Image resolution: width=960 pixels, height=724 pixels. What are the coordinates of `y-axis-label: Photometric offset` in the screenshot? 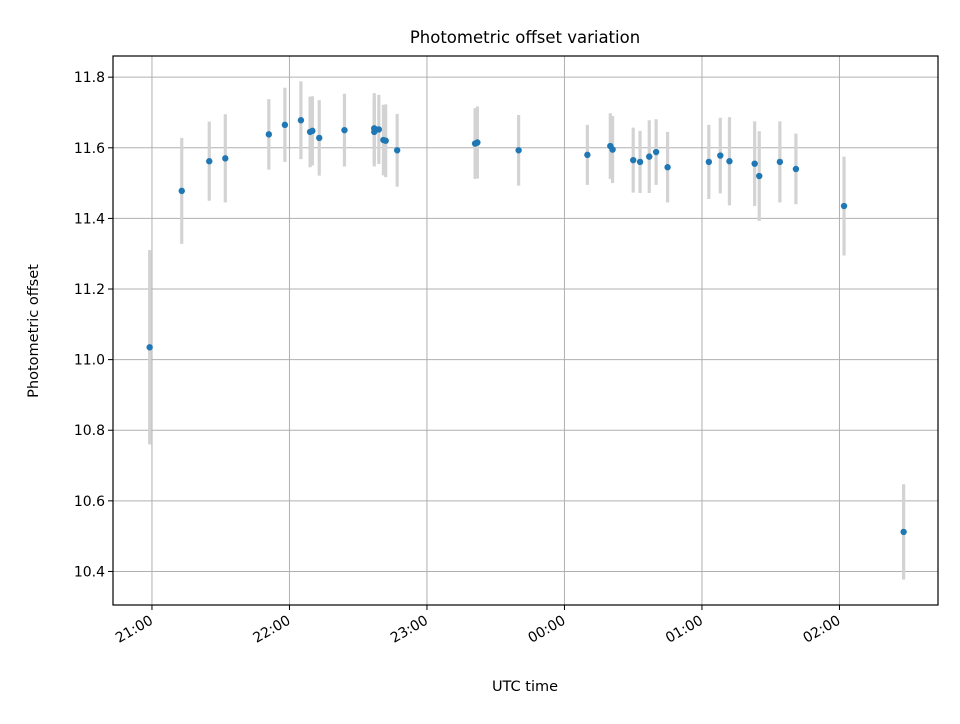 It's located at (34, 331).